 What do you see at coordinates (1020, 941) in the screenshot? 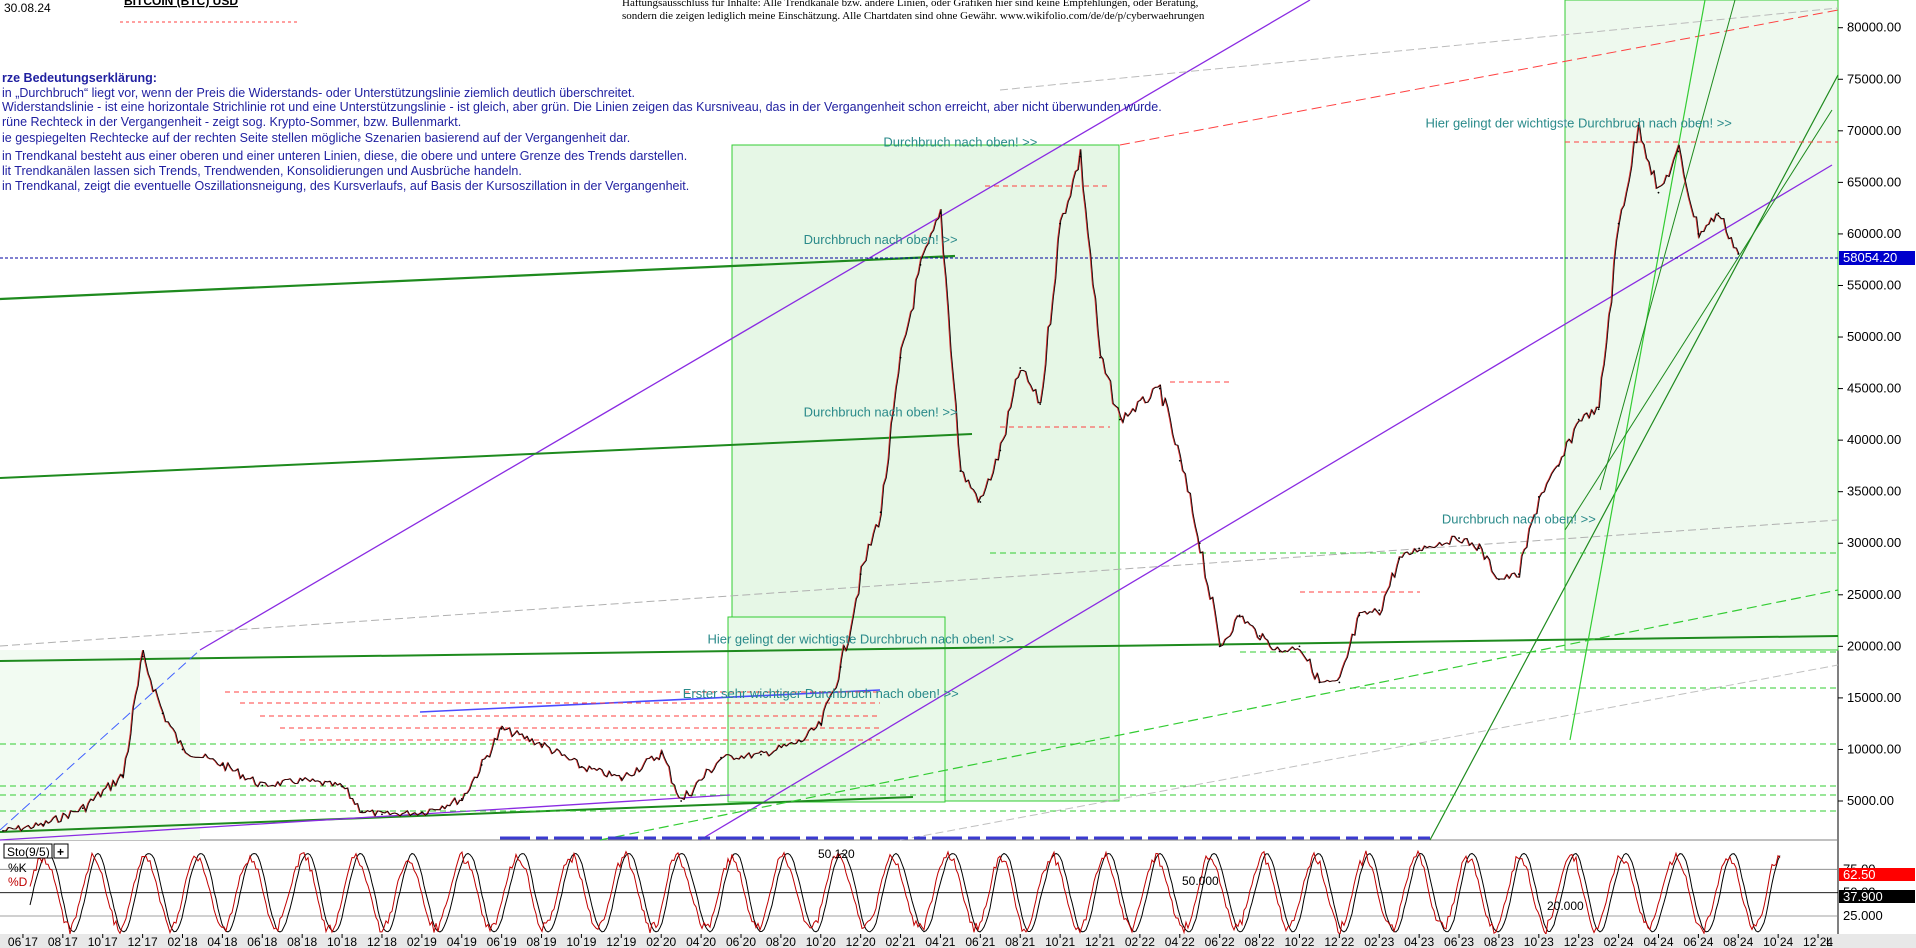
I see `time-axis-label: 08 21` at bounding box center [1020, 941].